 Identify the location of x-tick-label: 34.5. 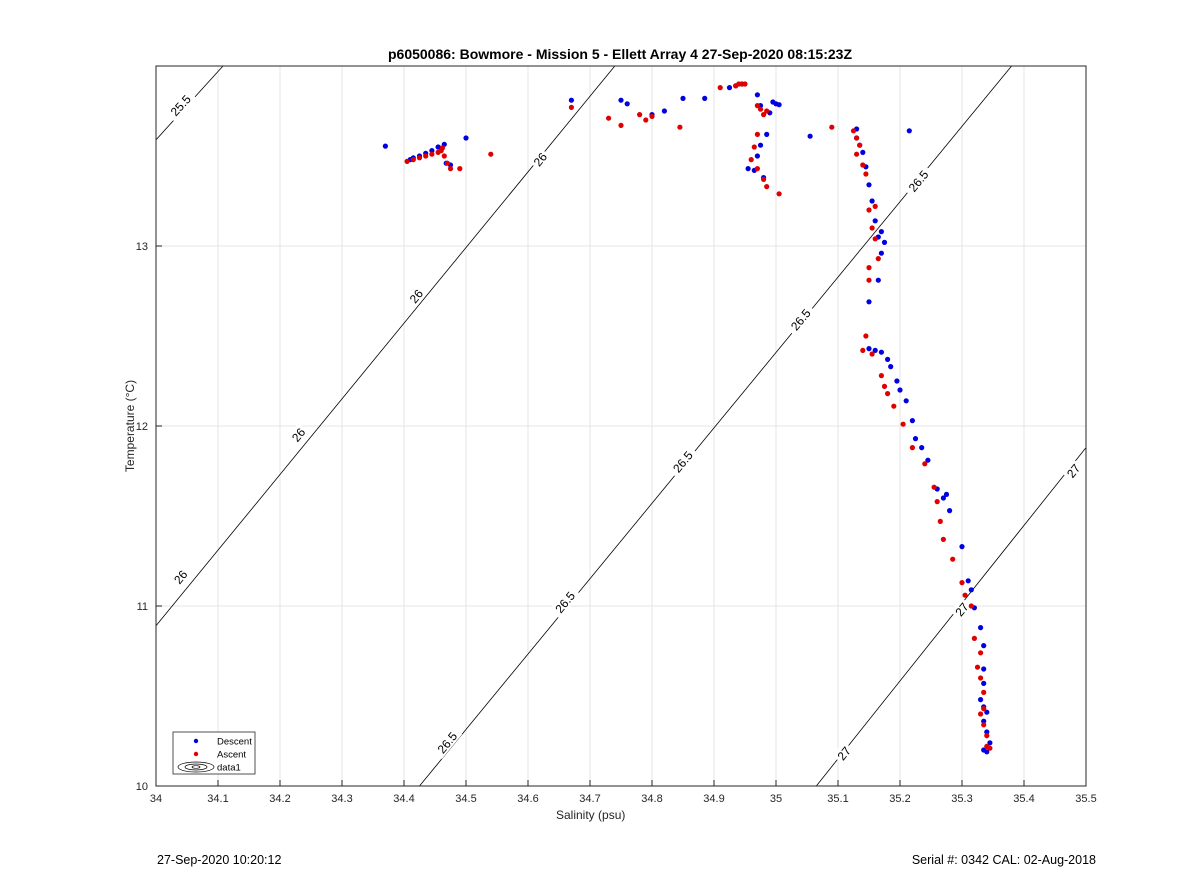
(465, 799).